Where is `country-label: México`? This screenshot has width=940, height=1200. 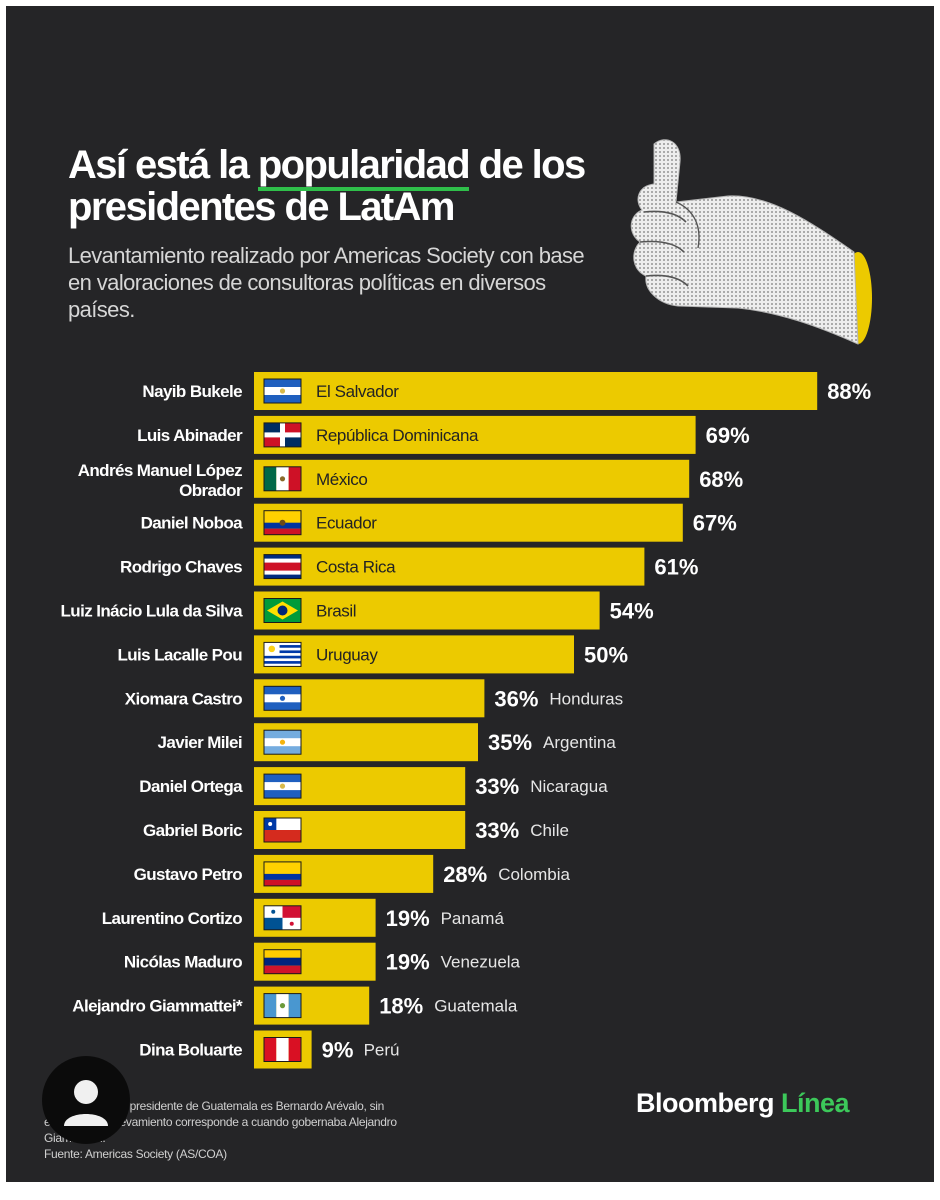
country-label: México is located at coordinates (341, 479).